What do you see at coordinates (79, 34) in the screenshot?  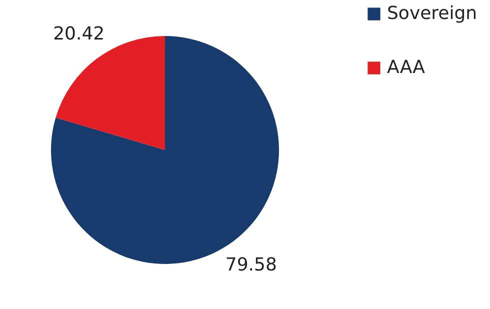 I see `data-label: 20.42` at bounding box center [79, 34].